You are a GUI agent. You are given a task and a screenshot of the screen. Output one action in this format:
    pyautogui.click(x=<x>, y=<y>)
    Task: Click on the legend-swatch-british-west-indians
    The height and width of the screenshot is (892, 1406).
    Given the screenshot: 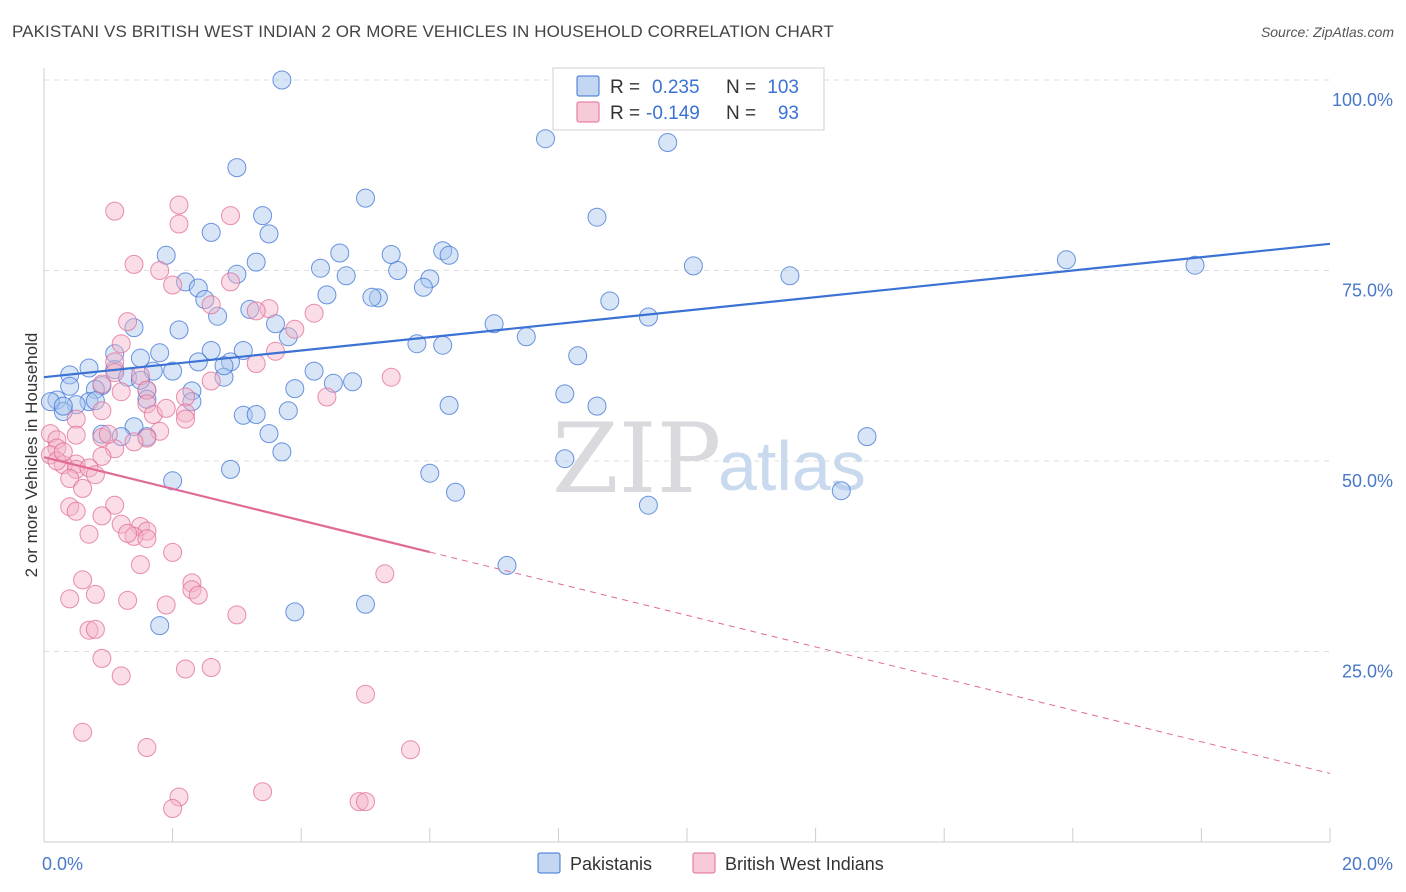 What is the action you would take?
    pyautogui.click(x=588, y=112)
    